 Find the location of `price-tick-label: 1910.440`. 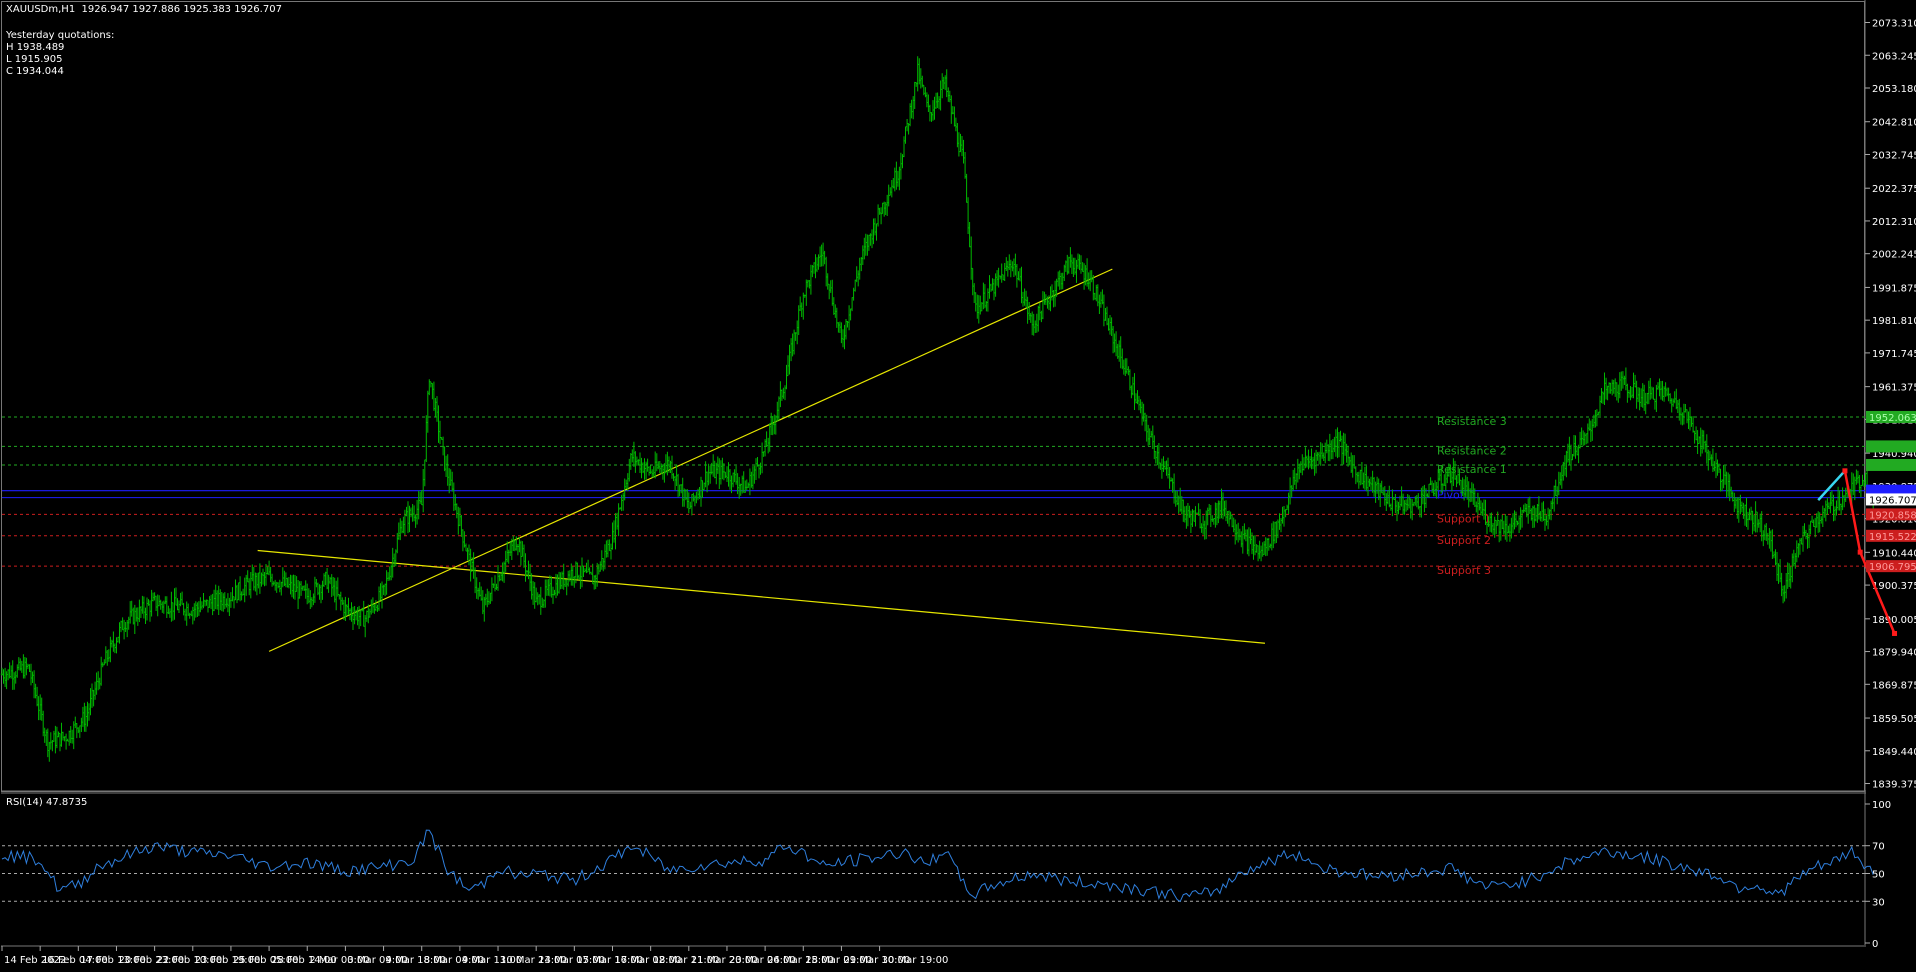

price-tick-label: 1910.440 is located at coordinates (1894, 553).